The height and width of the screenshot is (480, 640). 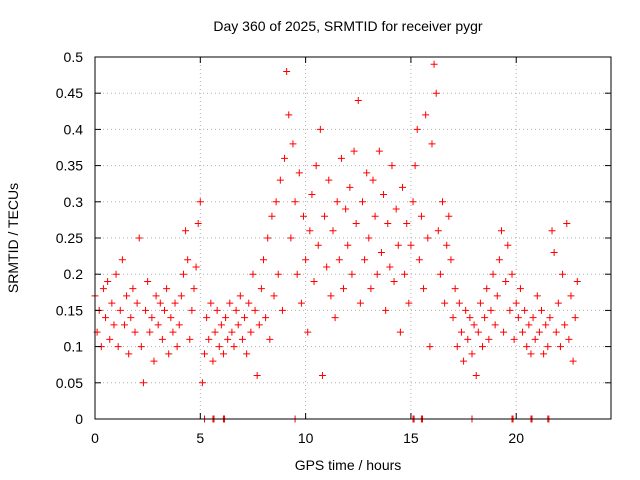 I want to click on y-tick-label: 0.05, so click(x=69, y=383).